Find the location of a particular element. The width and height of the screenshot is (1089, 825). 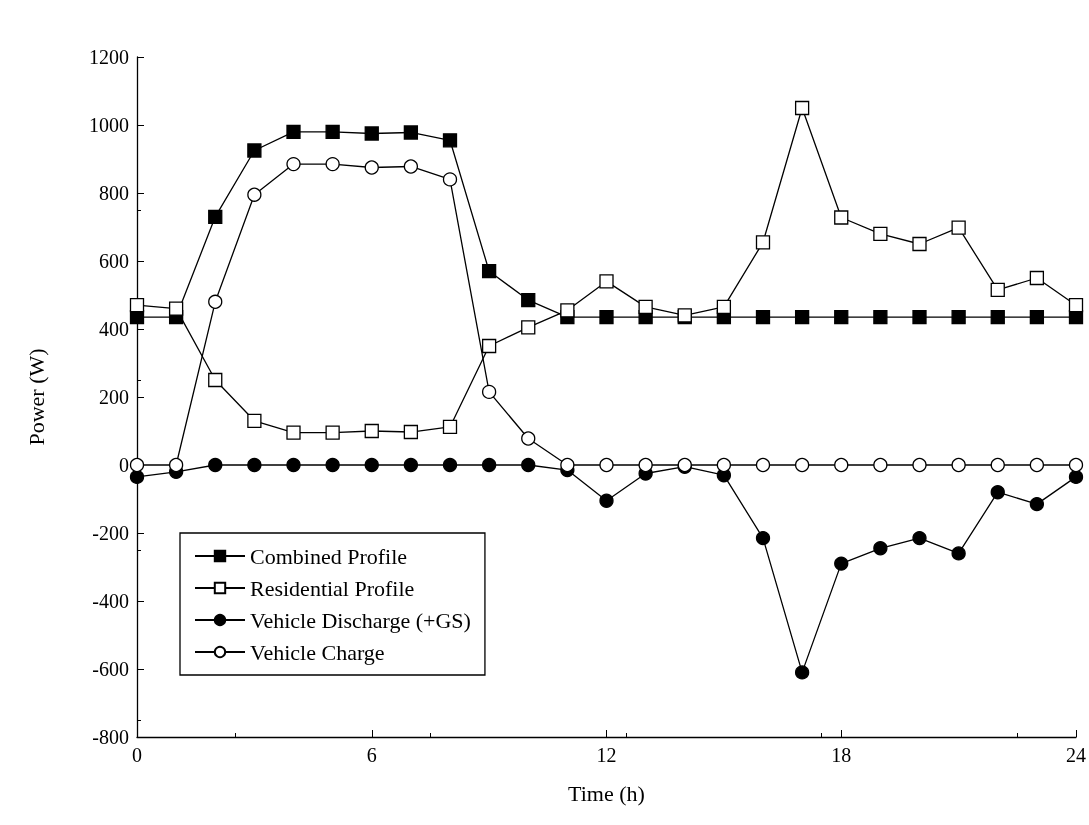

y-tick-label: 600 is located at coordinates (114, 261).